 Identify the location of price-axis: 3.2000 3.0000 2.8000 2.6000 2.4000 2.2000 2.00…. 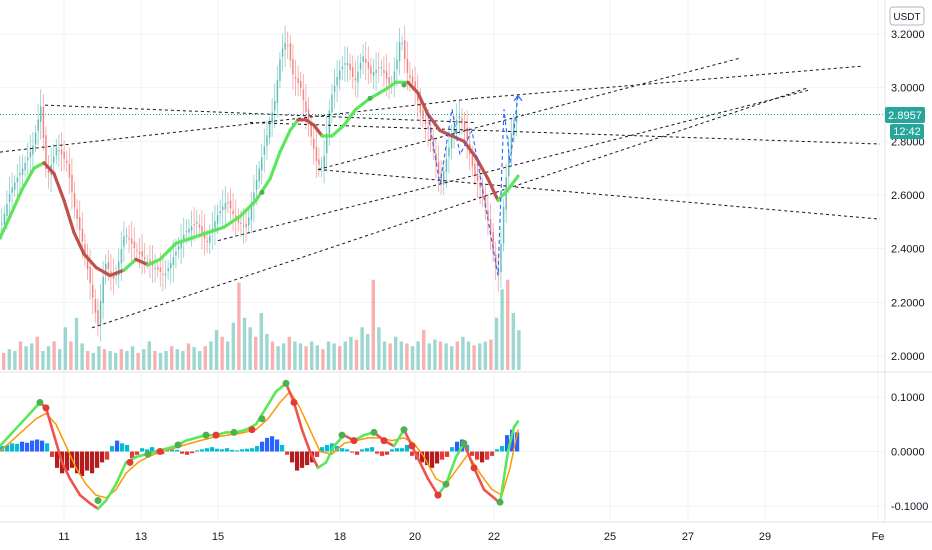
(909, 271).